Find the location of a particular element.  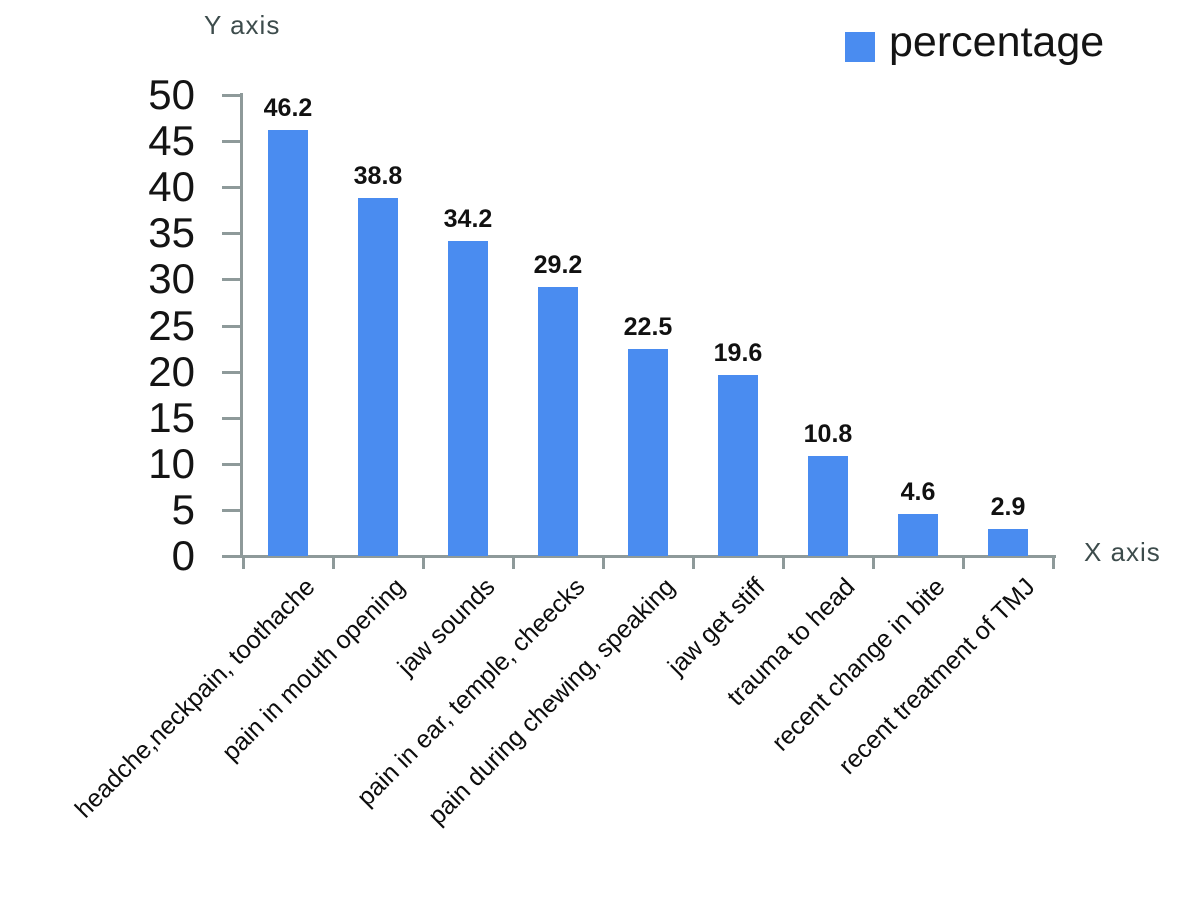

y-tick-label: 20 is located at coordinates (171, 371).